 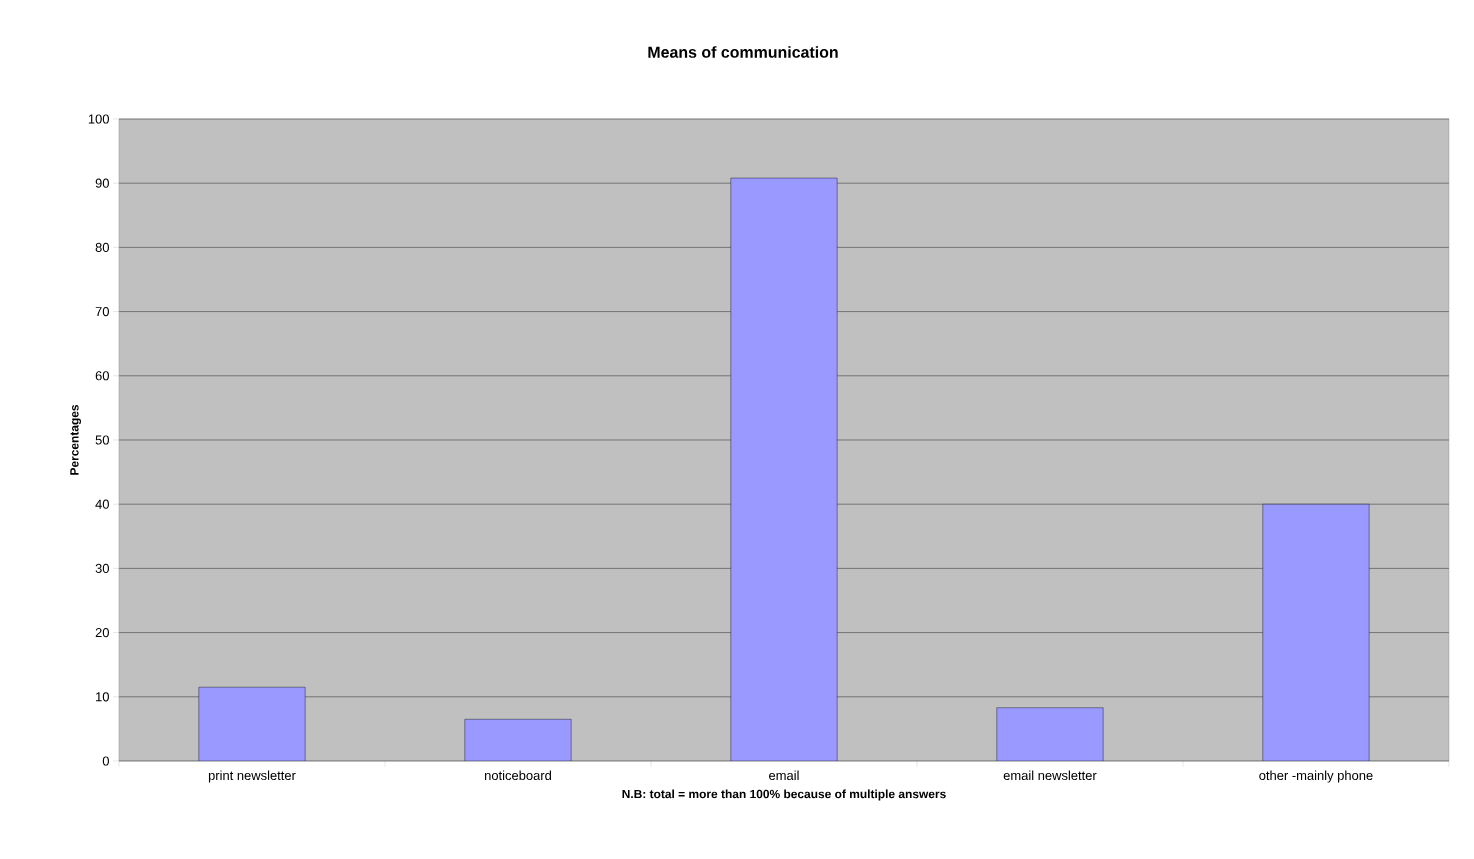 I want to click on x-tick-label: other -mainly phone, so click(x=1316, y=776).